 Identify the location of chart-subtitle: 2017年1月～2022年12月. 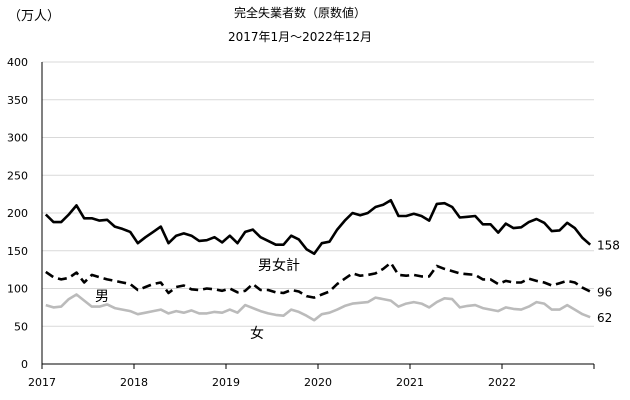
(300, 37).